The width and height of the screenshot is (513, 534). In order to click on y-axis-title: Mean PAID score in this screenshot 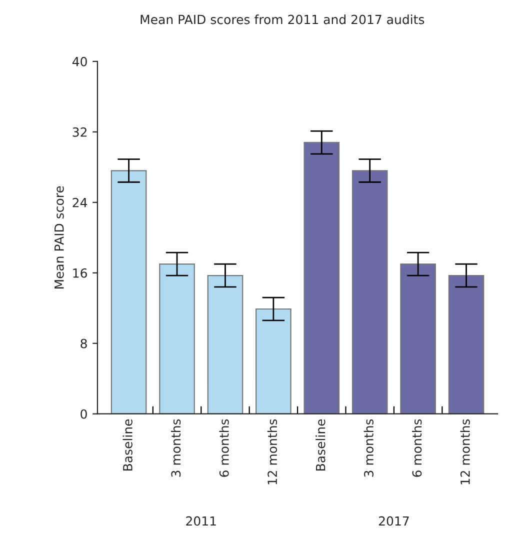, I will do `click(59, 237)`.